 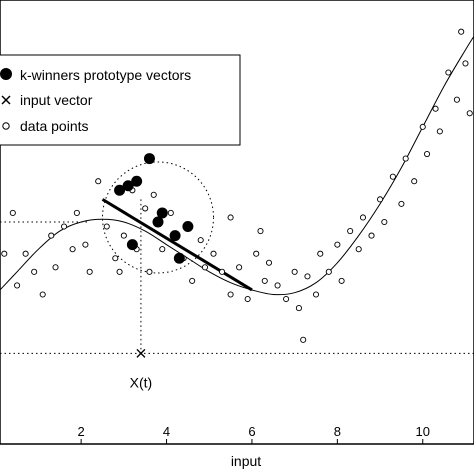 I want to click on x-tick-label: 6, so click(x=251, y=431).